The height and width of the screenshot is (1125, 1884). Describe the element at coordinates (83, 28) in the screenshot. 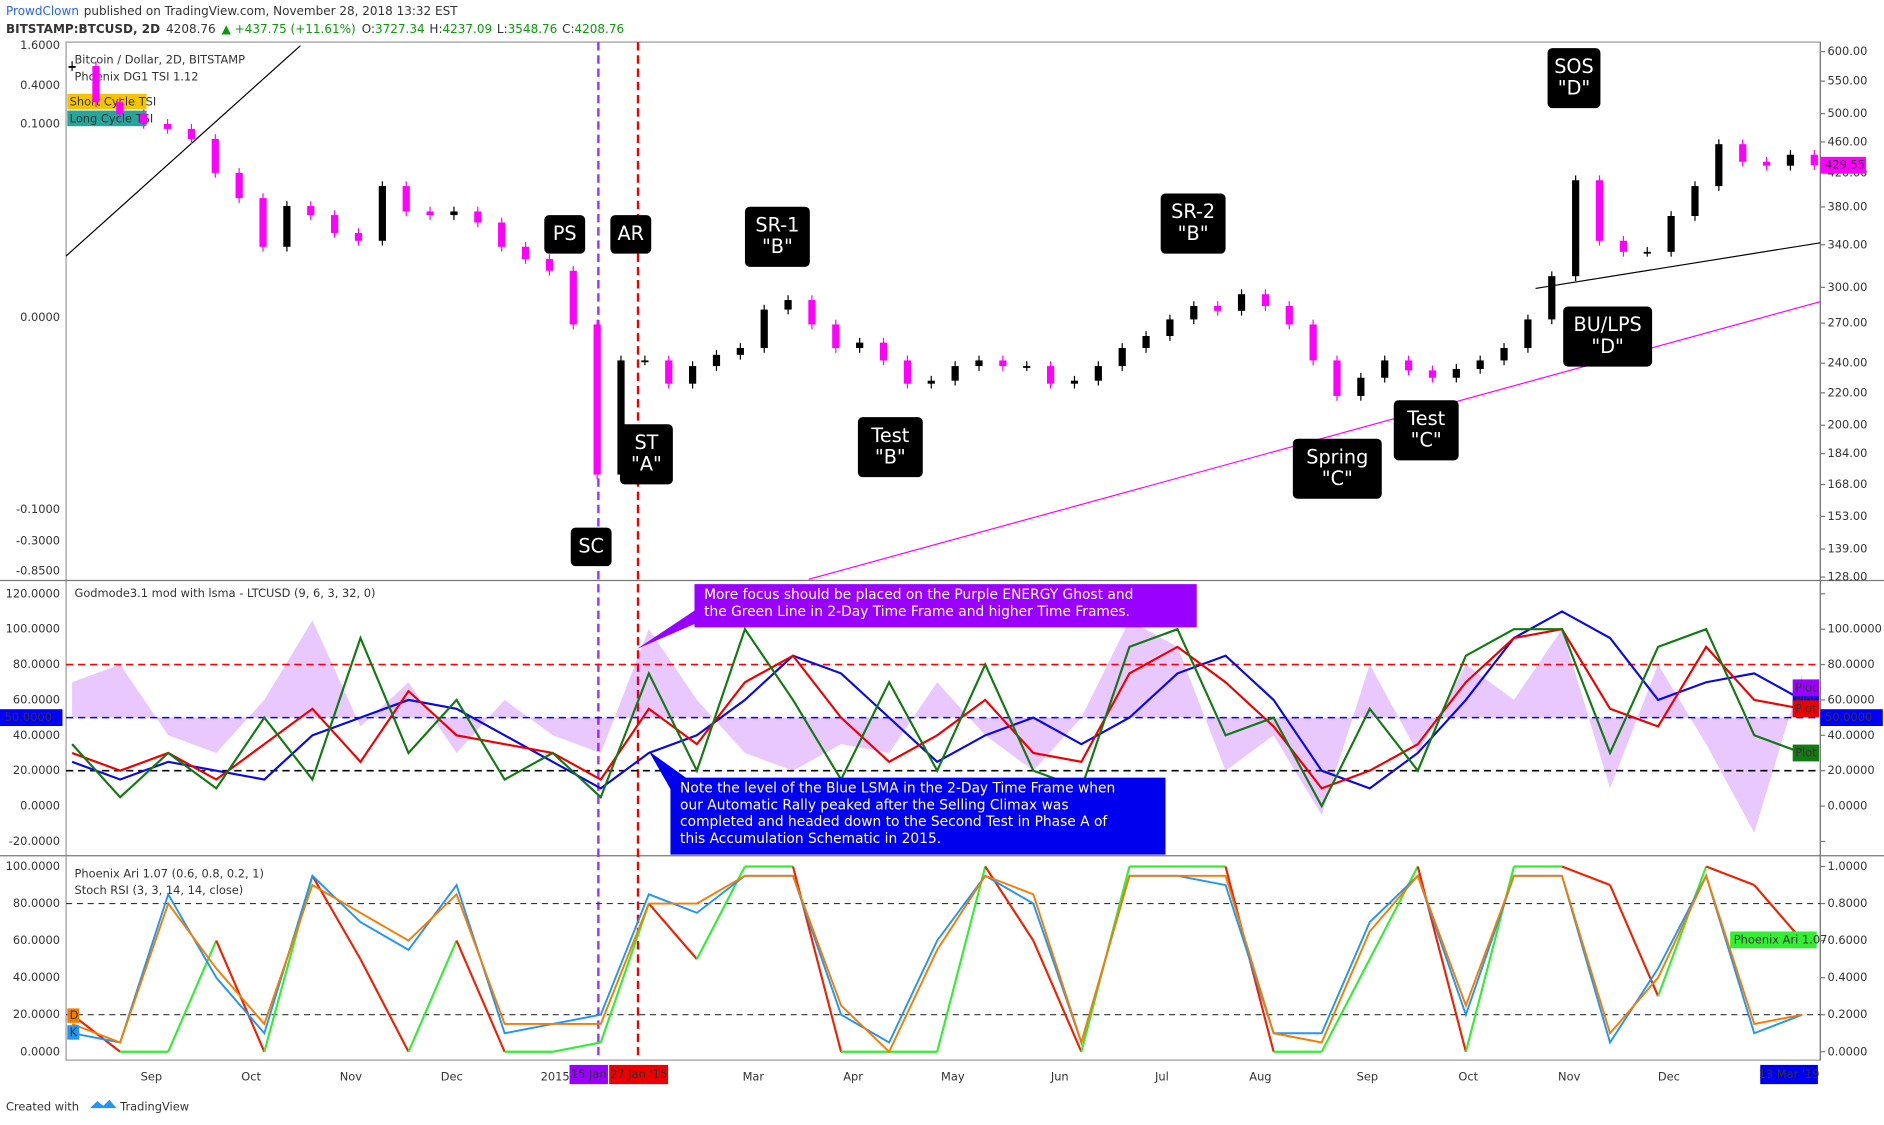

I see `symbol: BITSTAMP:BTCUSD, 2D` at that location.